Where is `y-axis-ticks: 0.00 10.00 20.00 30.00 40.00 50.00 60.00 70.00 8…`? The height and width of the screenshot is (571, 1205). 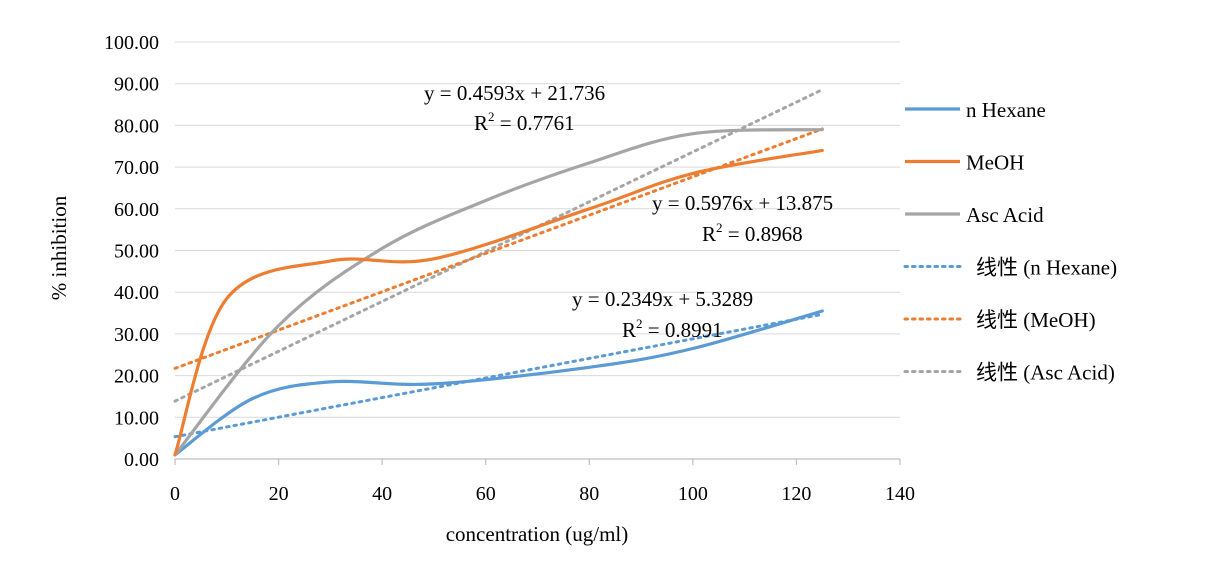
y-axis-ticks: 0.00 10.00 20.00 30.00 40.00 50.00 60.00 70.00 8… is located at coordinates (131, 251).